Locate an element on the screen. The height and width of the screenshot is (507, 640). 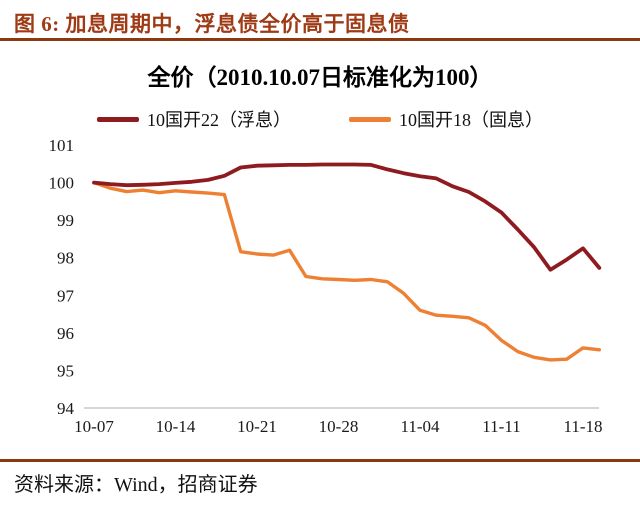
x-tick-label: 11-04 is located at coordinates (420, 426).